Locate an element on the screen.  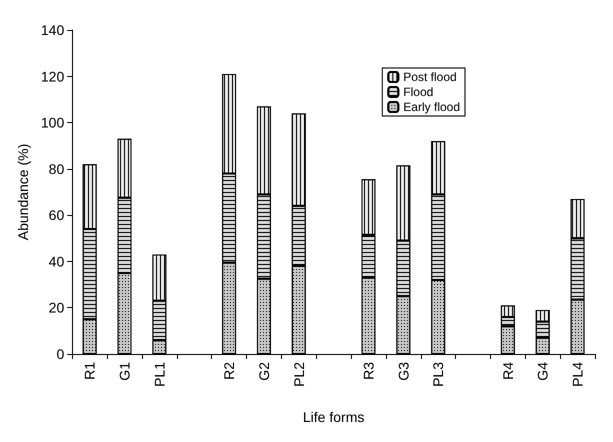
x-axis-title: Life forms is located at coordinates (333, 417).